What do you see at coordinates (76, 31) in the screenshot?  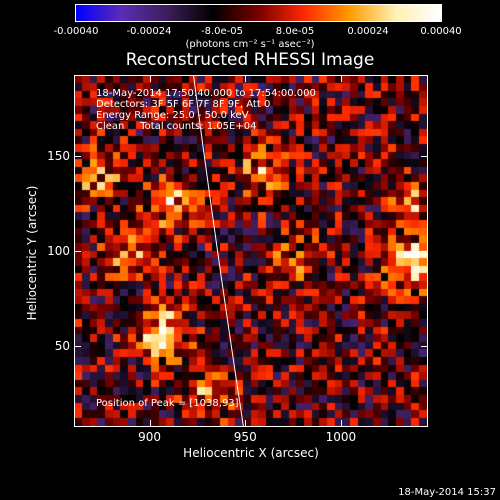 I see `colorbar-tick: -0.00040` at bounding box center [76, 31].